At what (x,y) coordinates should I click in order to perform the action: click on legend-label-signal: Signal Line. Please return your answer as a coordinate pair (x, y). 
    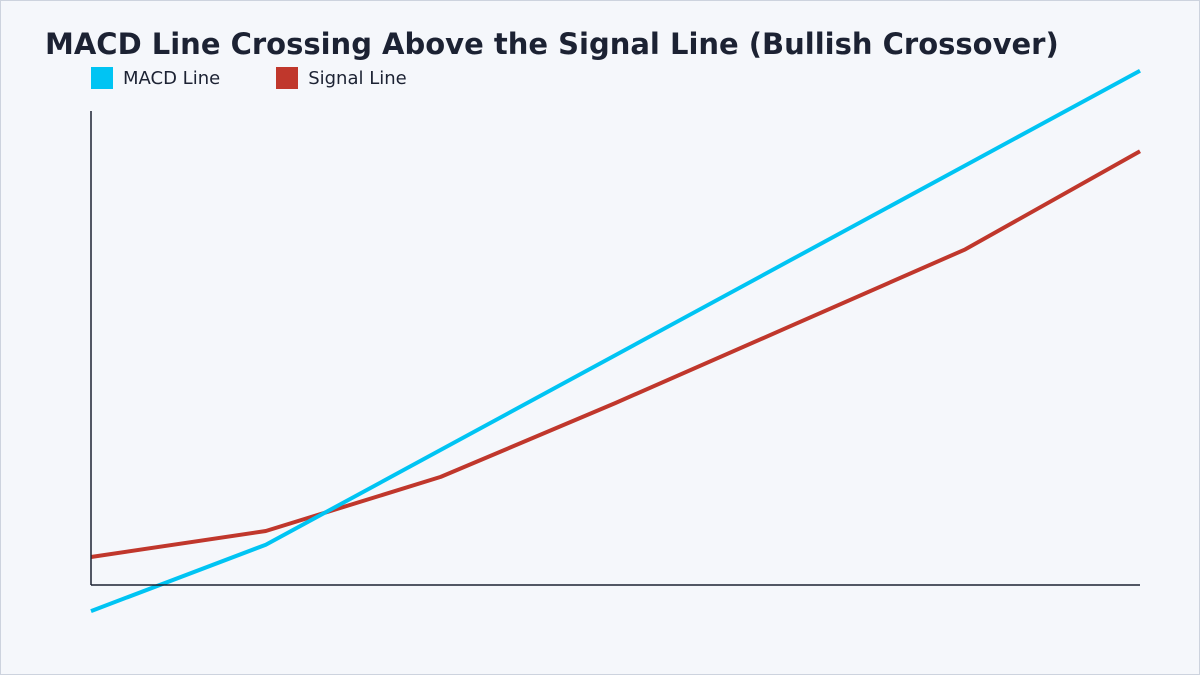
    Looking at the image, I should click on (357, 78).